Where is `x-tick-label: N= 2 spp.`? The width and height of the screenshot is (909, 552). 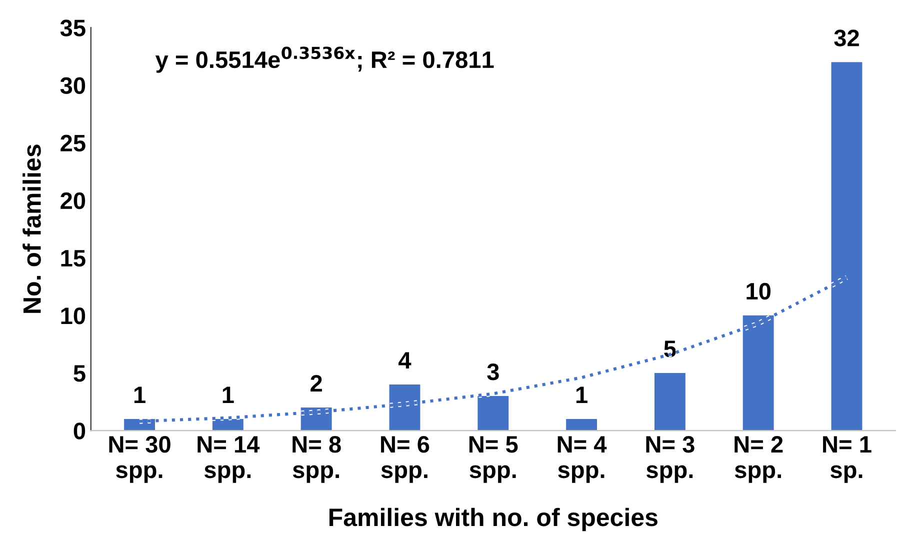 x-tick-label: N= 2 spp. is located at coordinates (758, 459).